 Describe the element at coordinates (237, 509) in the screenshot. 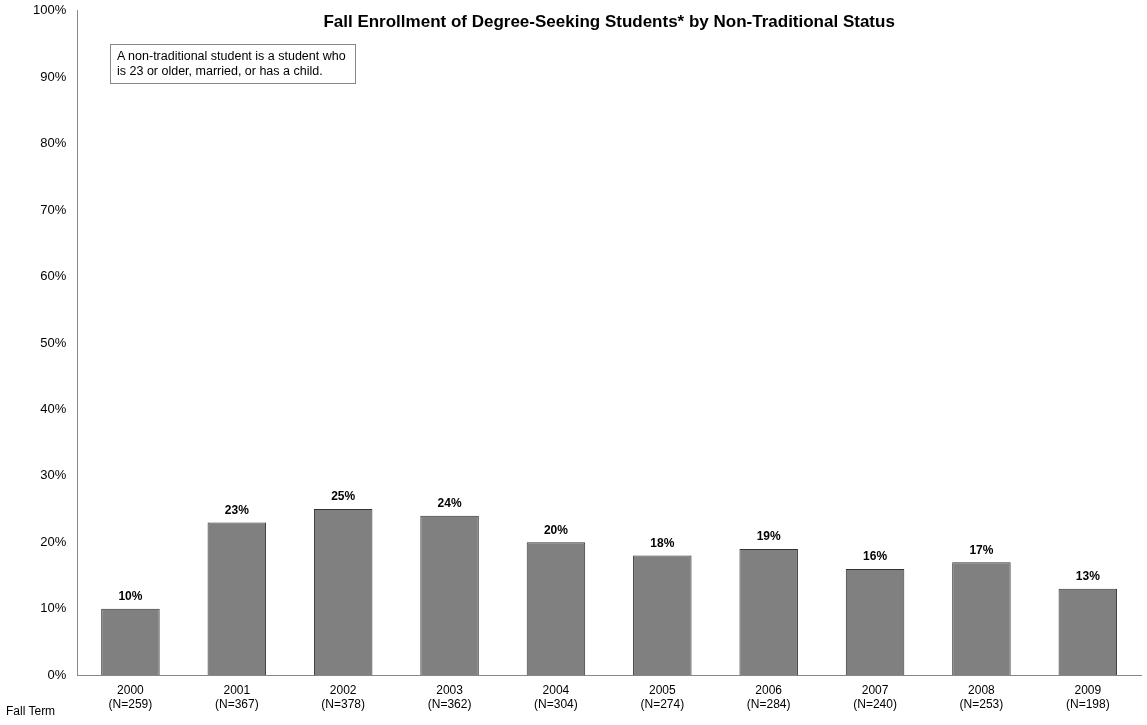

I see `data-label: 23%` at that location.